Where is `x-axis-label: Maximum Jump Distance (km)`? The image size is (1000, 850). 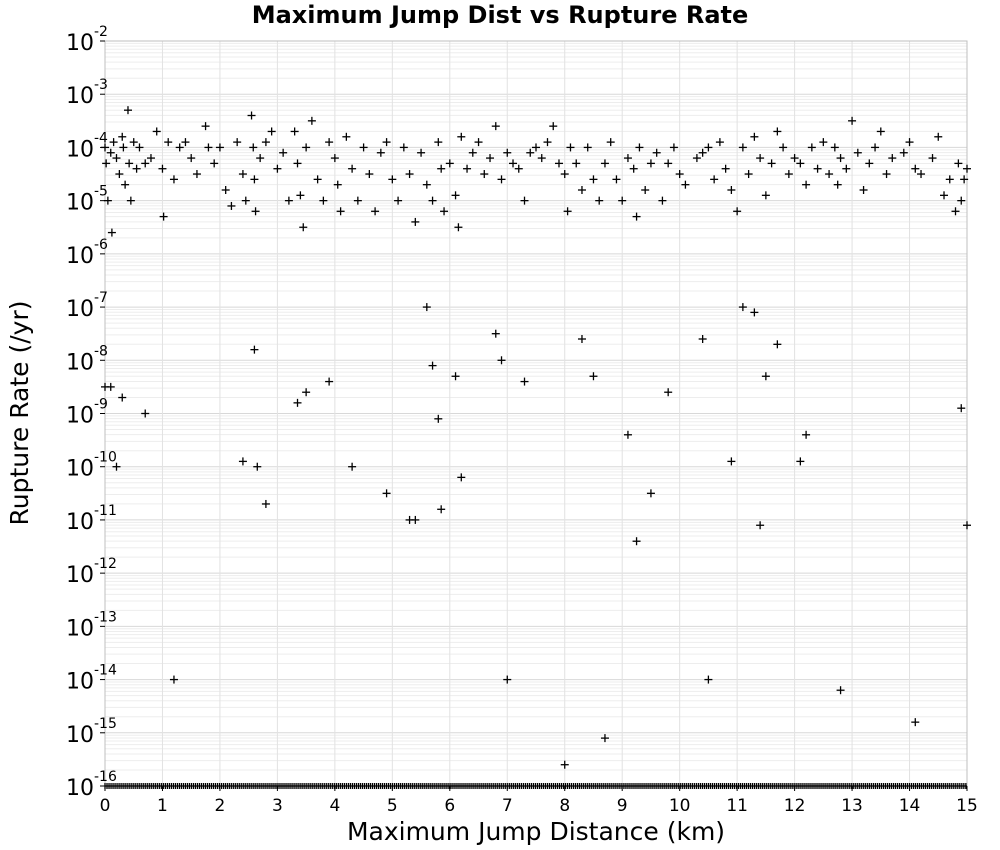 x-axis-label: Maximum Jump Distance (km) is located at coordinates (536, 831).